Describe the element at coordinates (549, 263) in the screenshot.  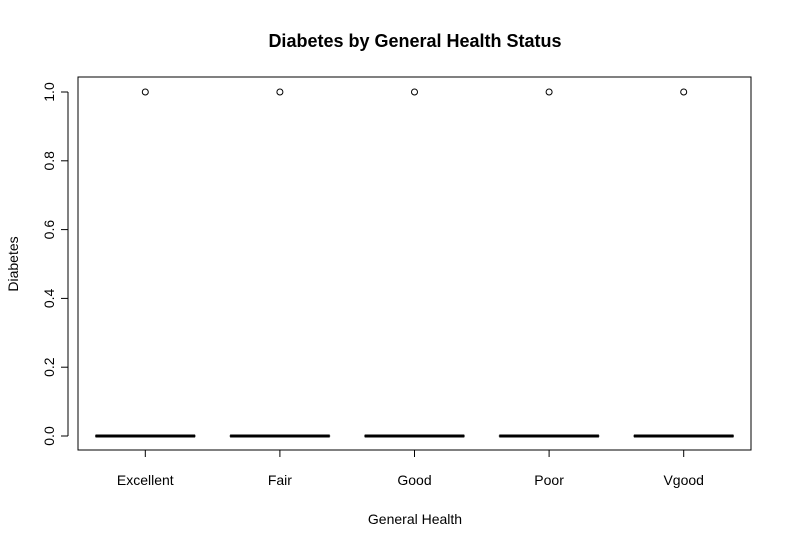
I see `box-poor` at that location.